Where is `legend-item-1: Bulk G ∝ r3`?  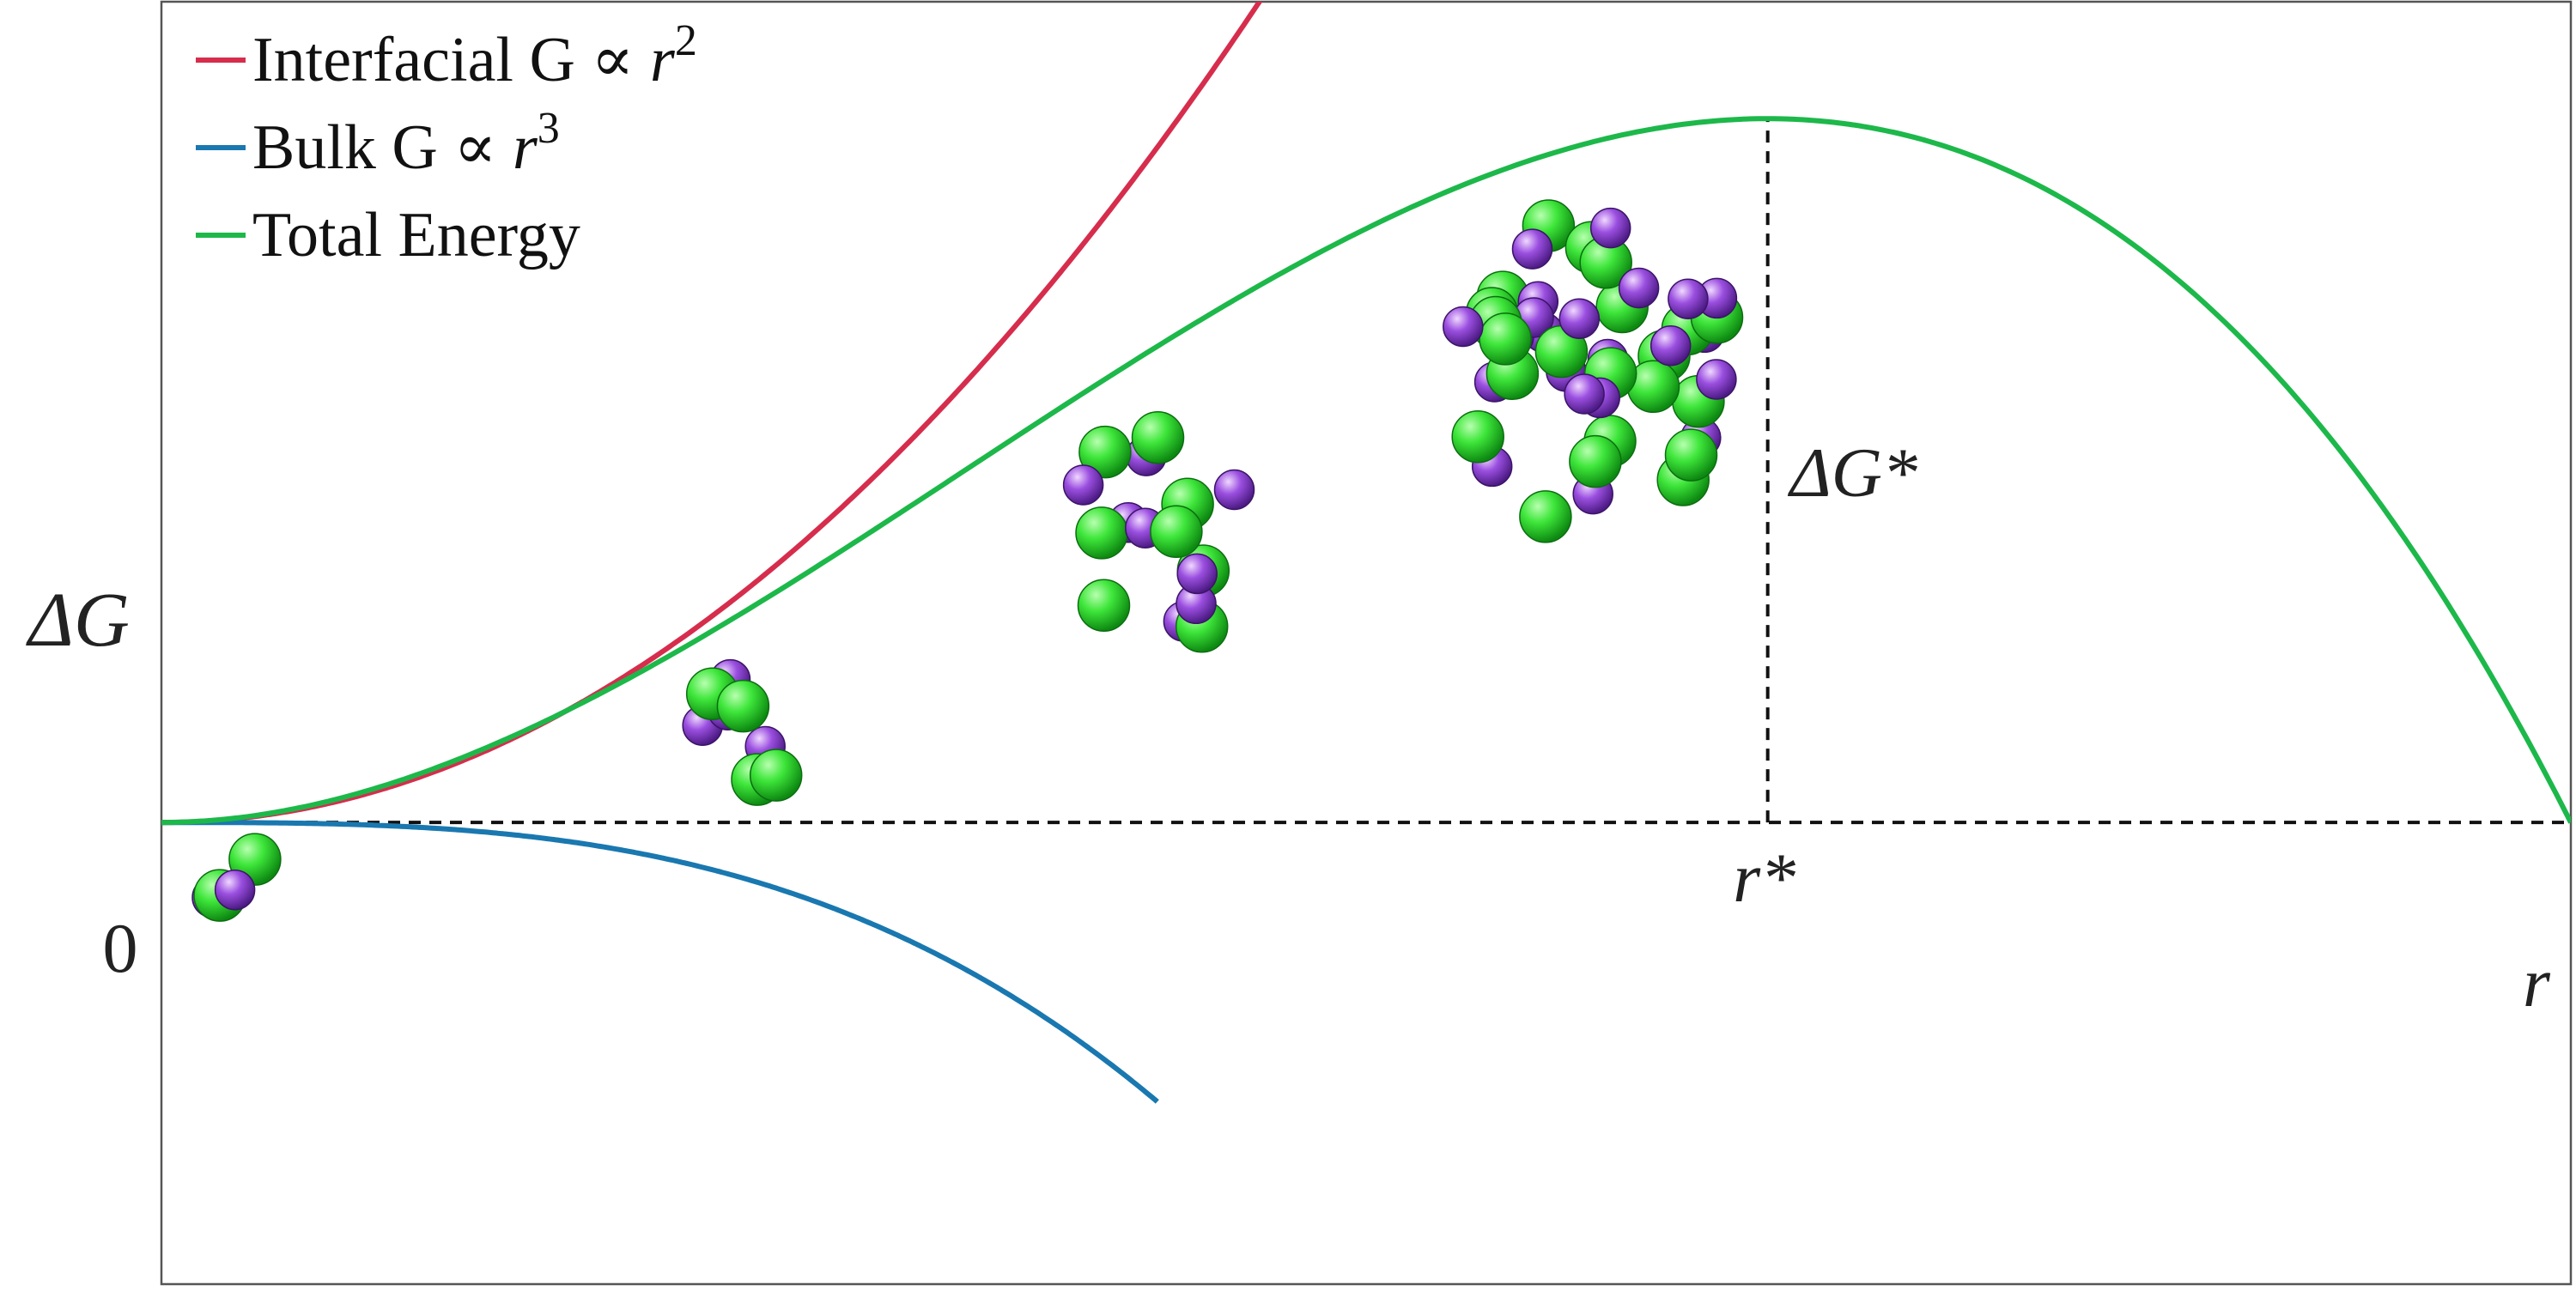 legend-item-1: Bulk G ∝ r3 is located at coordinates (378, 143).